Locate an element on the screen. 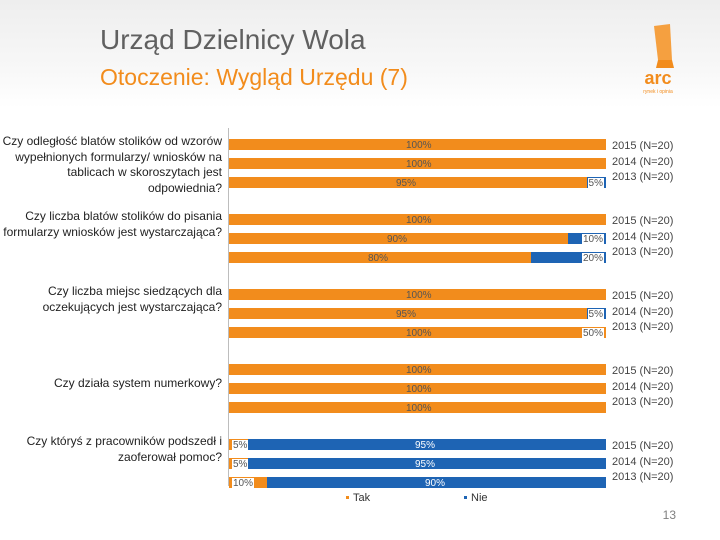 The image size is (720, 540). legend-label-nie: Nie is located at coordinates (479, 498).